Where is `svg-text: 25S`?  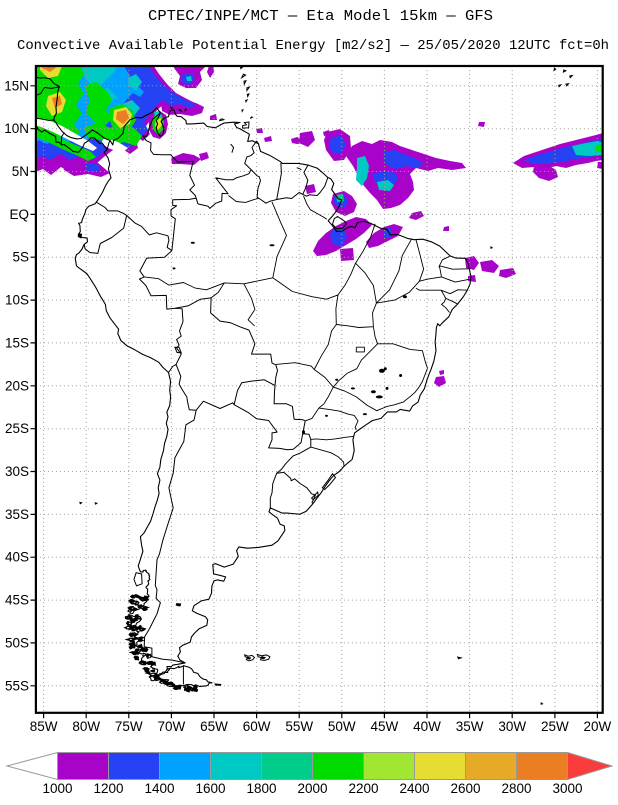 svg-text: 25S is located at coordinates (17, 428).